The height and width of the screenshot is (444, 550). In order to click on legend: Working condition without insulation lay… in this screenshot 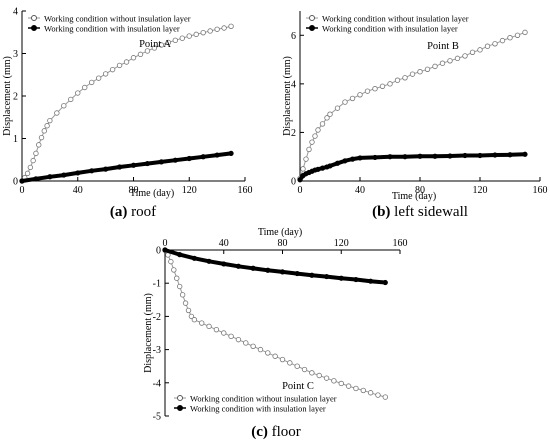, I will do `click(255, 404)`.